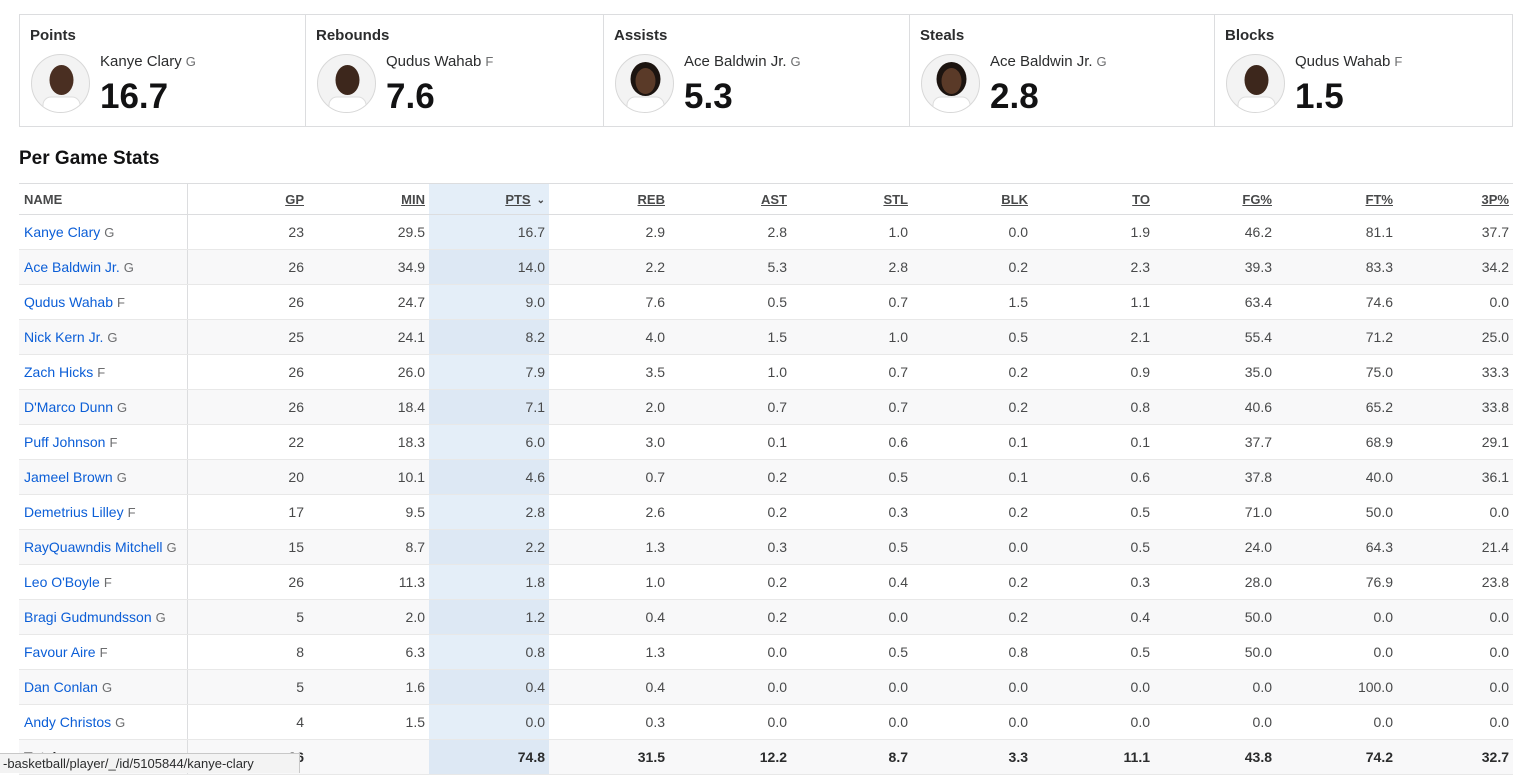 Image resolution: width=1522 pixels, height=775 pixels. What do you see at coordinates (1455, 199) in the screenshot?
I see `column-header-3p-pct: 3P%` at bounding box center [1455, 199].